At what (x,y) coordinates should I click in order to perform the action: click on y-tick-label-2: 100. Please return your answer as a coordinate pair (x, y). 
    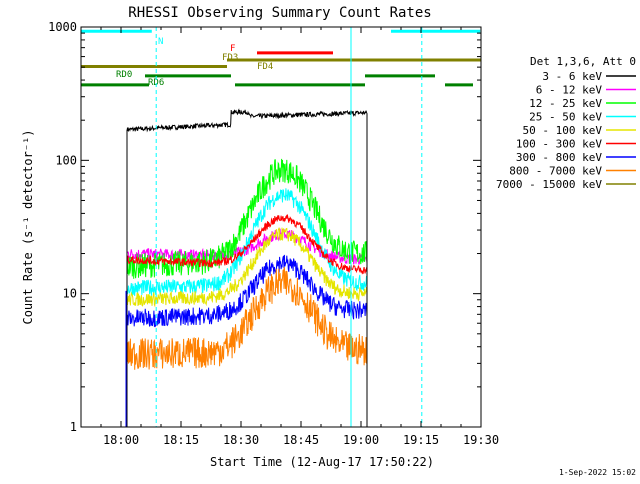
    Looking at the image, I should click on (66, 160).